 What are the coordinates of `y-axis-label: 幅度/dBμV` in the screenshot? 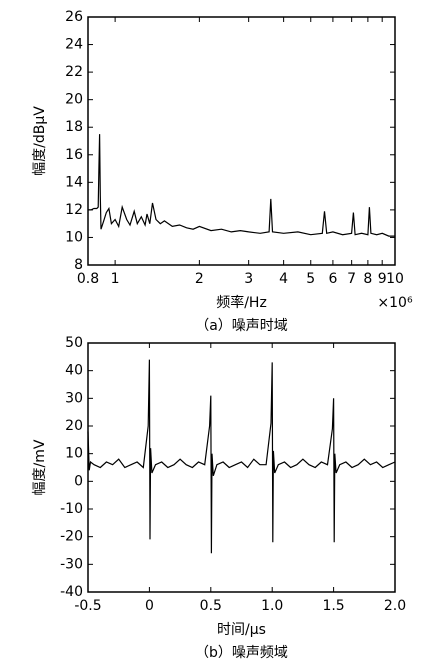 It's located at (40, 141).